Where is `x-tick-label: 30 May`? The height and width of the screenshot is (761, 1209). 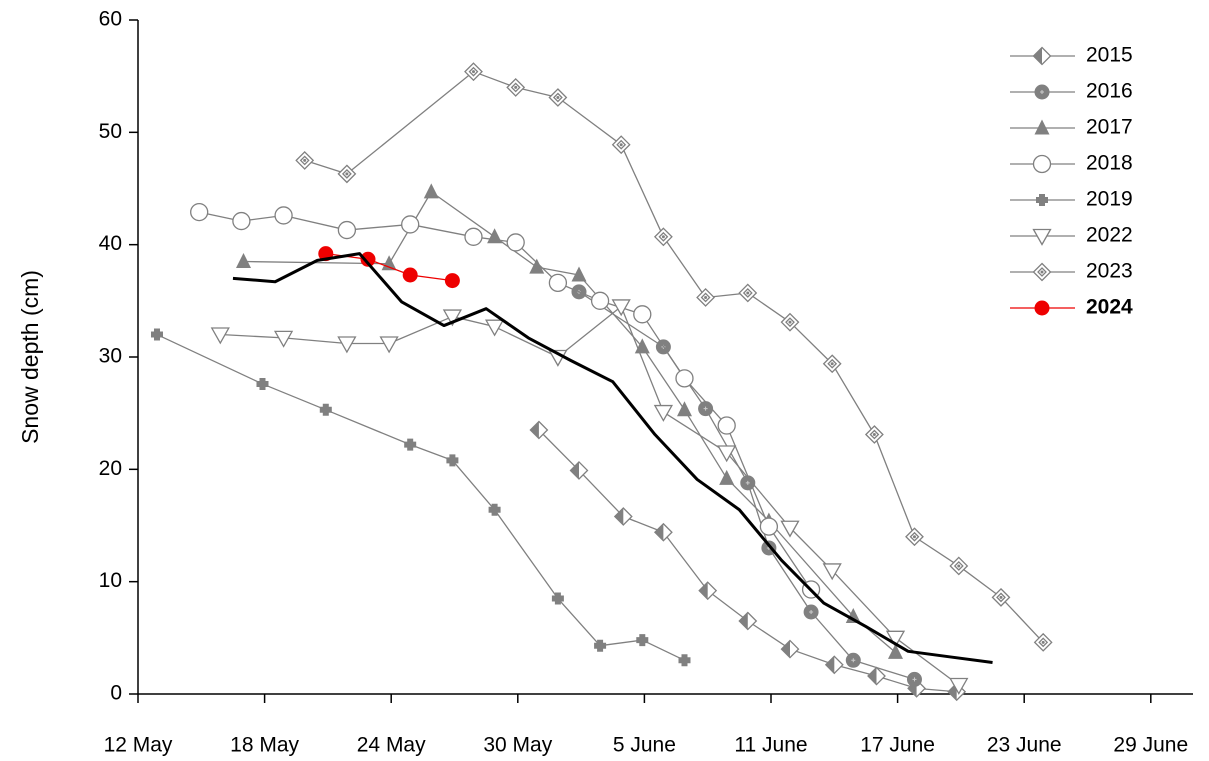
x-tick-label: 30 May is located at coordinates (517, 745).